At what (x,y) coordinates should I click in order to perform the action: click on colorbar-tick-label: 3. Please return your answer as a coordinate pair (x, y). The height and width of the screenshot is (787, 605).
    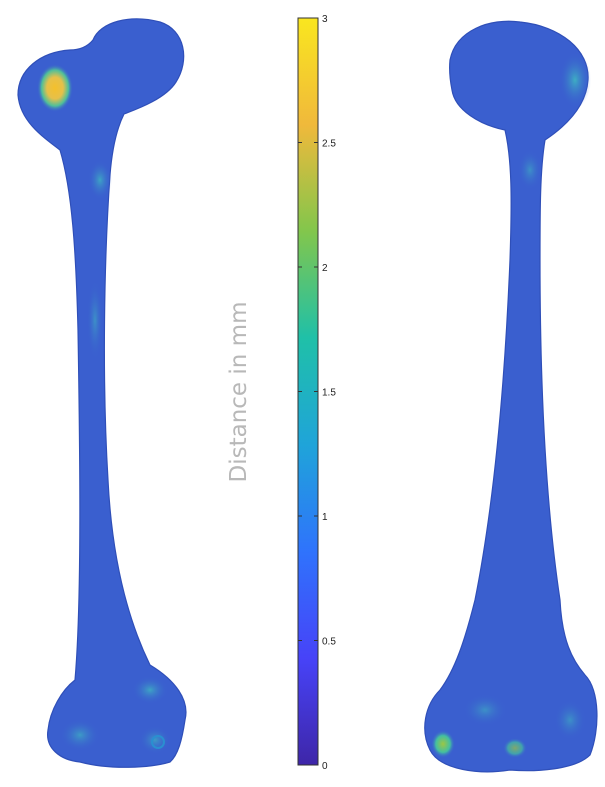
    Looking at the image, I should click on (325, 19).